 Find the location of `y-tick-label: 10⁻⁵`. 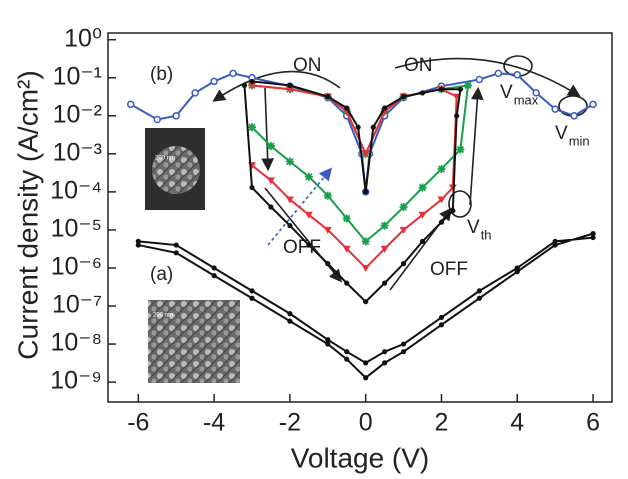

y-tick-label: 10⁻⁵ is located at coordinates (76, 229).